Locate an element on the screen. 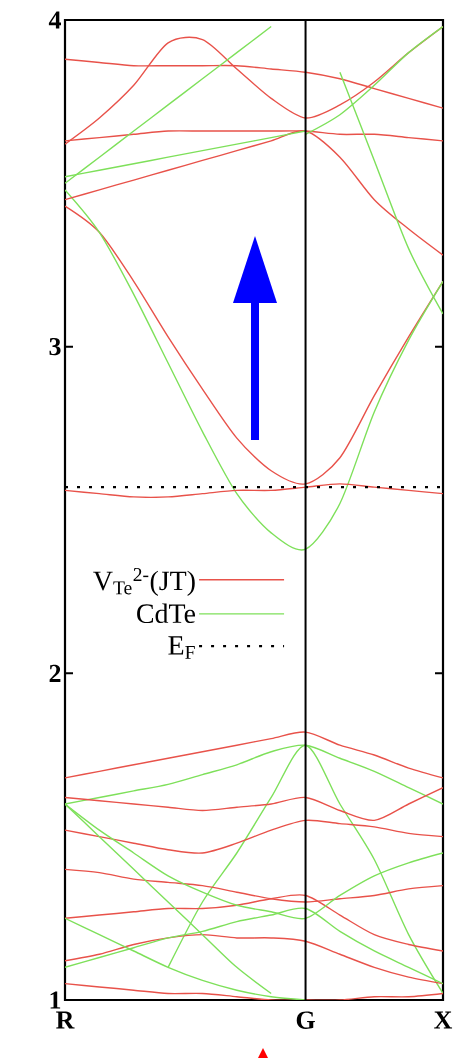  x-tick-label: X is located at coordinates (443, 1020).